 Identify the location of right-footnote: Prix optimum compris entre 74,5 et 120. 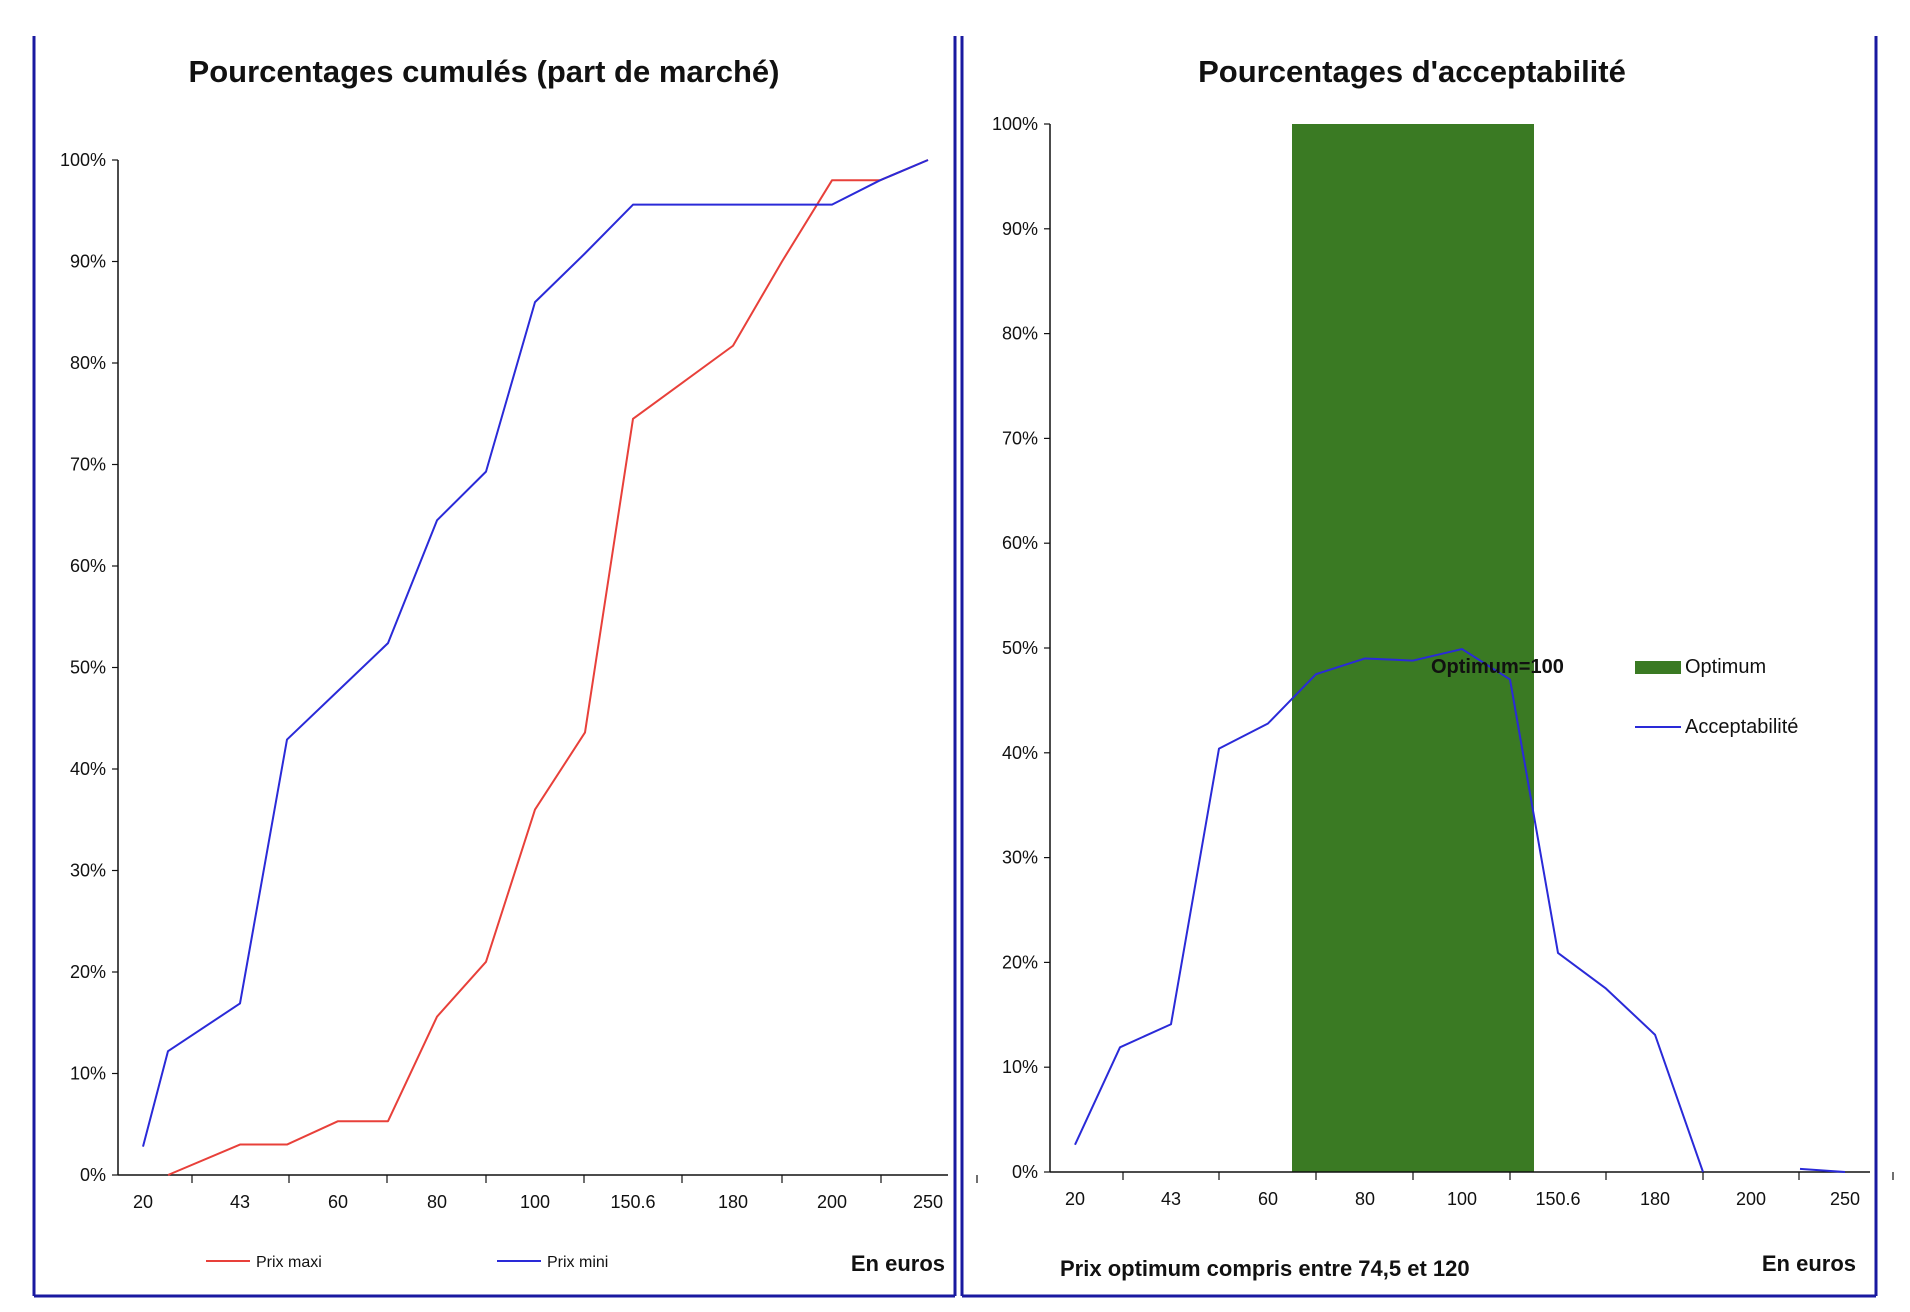
(1265, 1268).